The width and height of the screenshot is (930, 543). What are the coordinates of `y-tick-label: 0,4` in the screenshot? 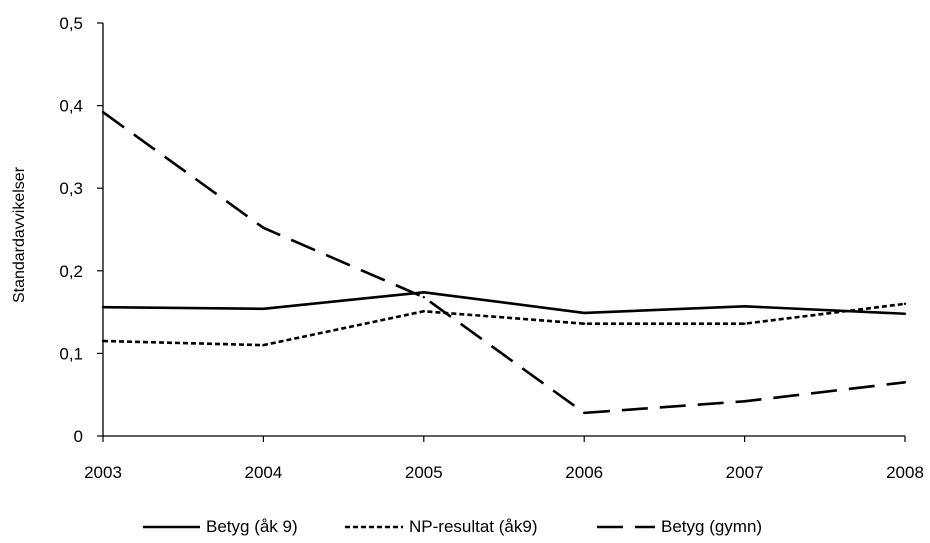 It's located at (71, 106).